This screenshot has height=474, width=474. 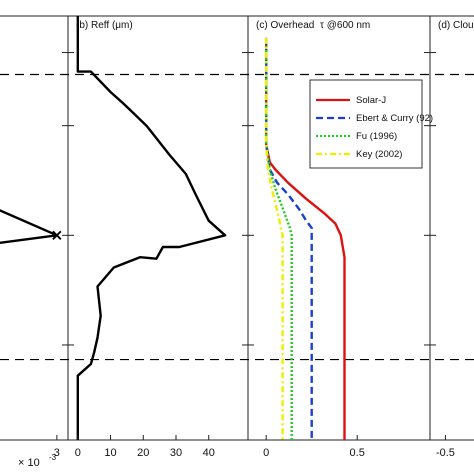 What do you see at coordinates (445, 453) in the screenshot?
I see `panel-d-xtick-label-0: -0.5` at bounding box center [445, 453].